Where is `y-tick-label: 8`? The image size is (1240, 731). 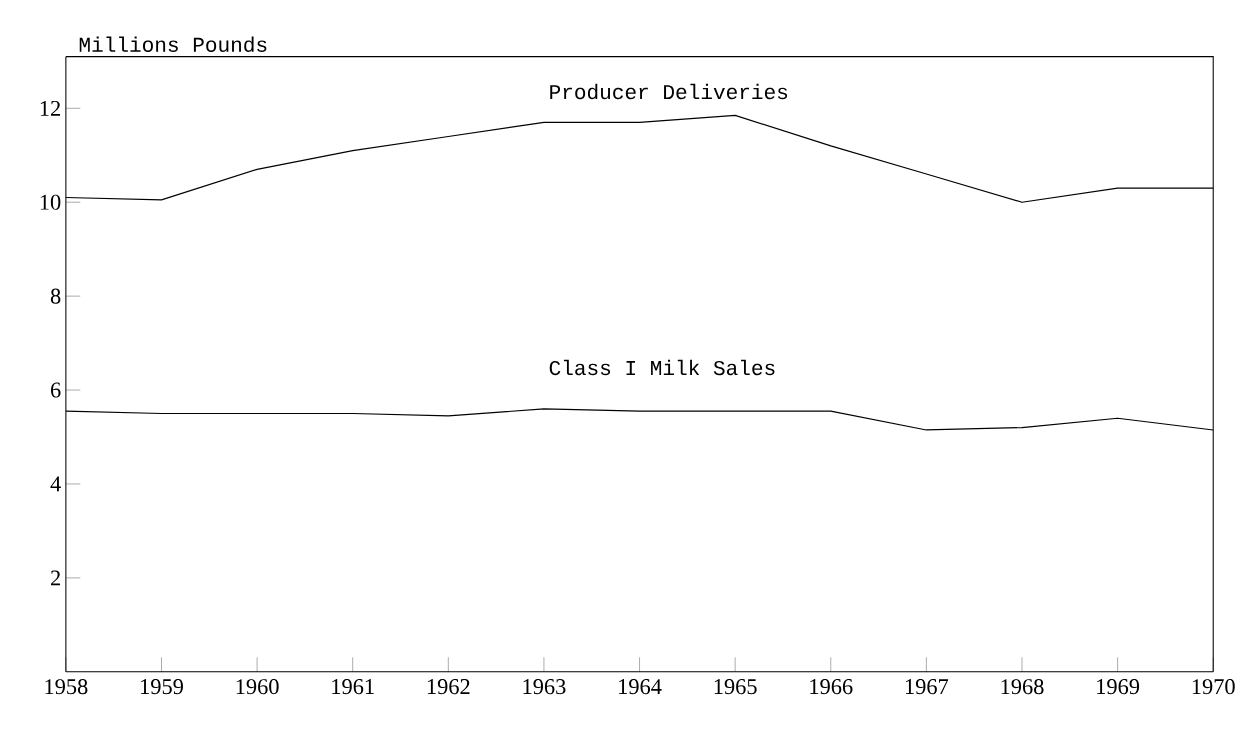
y-tick-label: 8 is located at coordinates (55, 296).